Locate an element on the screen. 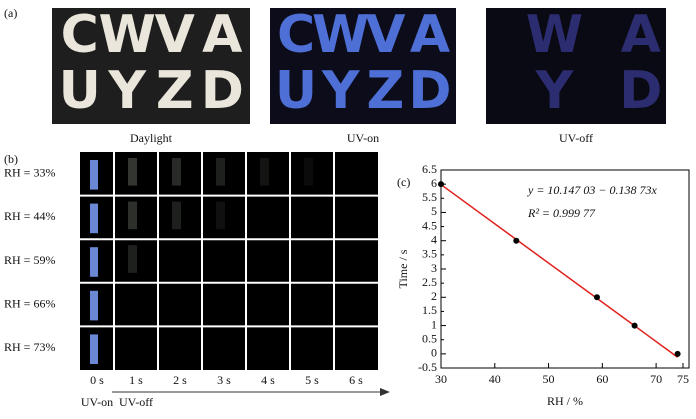 Image resolution: width=696 pixels, height=419 pixels. y-tick-label: 2 is located at coordinates (434, 296).